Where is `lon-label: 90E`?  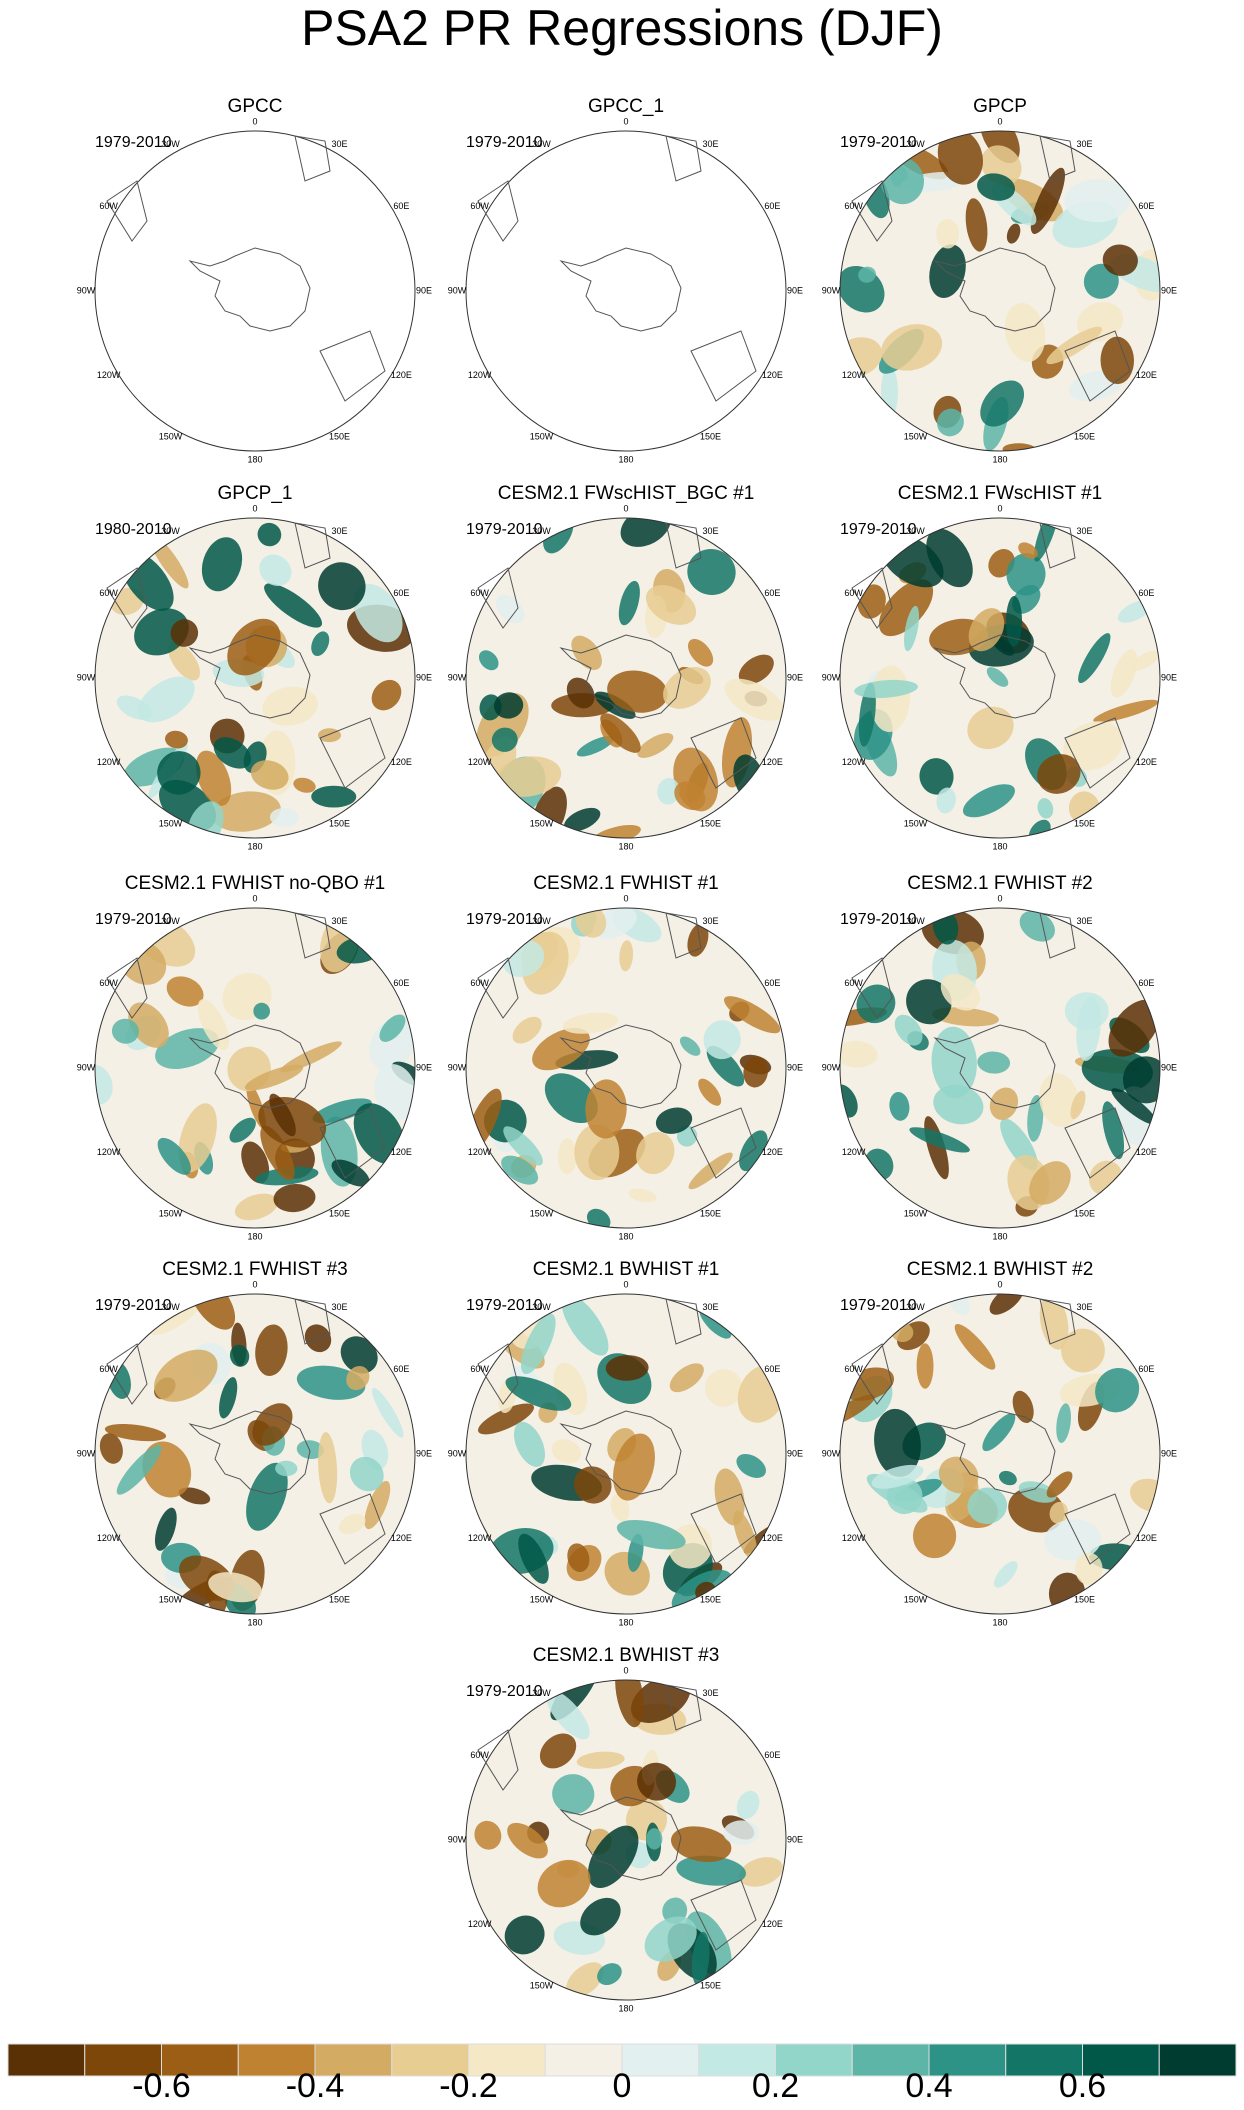 lon-label: 90E is located at coordinates (795, 1839).